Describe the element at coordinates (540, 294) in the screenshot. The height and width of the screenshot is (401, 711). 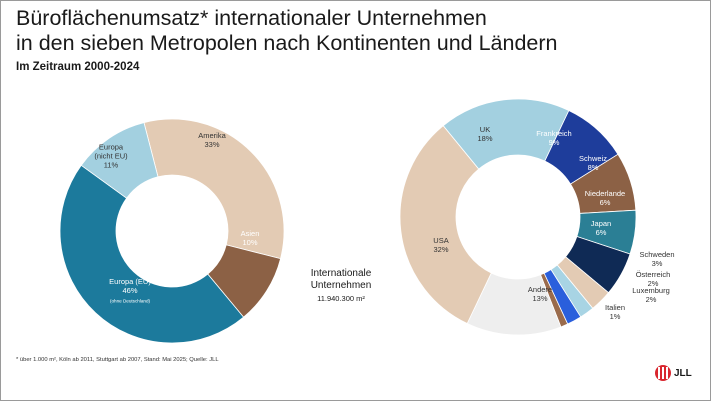
I see `label-andere: Andere 13%` at that location.